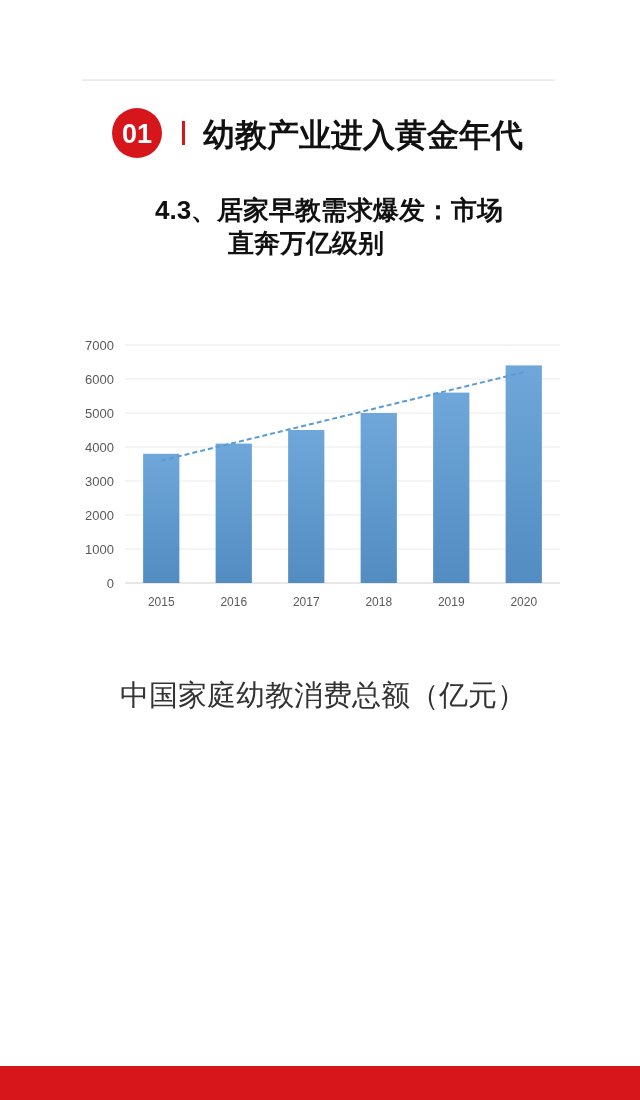  What do you see at coordinates (306, 602) in the screenshot?
I see `x-tick-label: 2017` at bounding box center [306, 602].